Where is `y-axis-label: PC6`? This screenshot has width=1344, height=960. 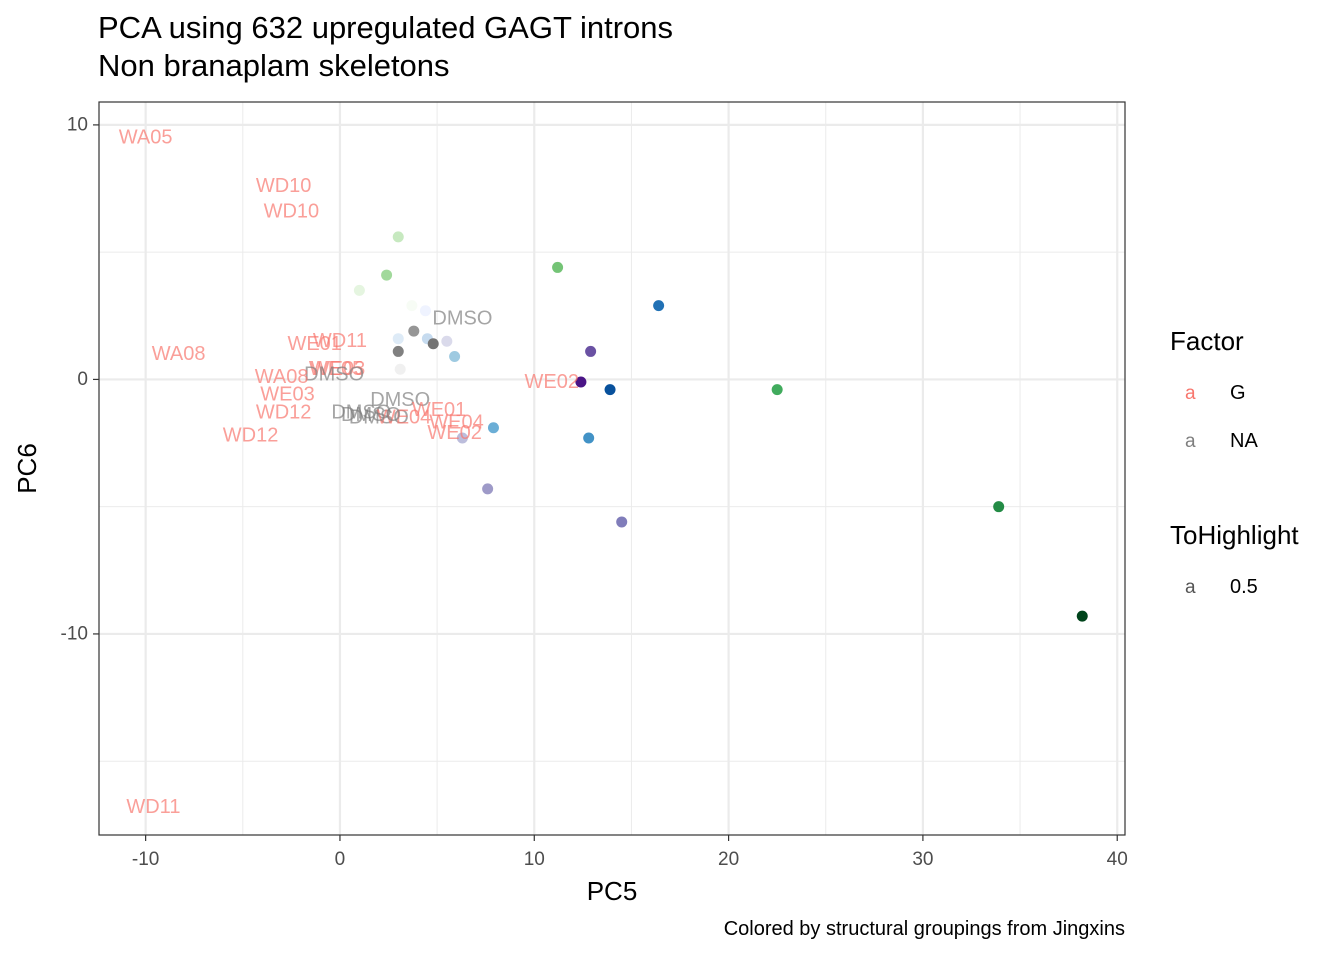
y-axis-label: PC6 is located at coordinates (27, 468).